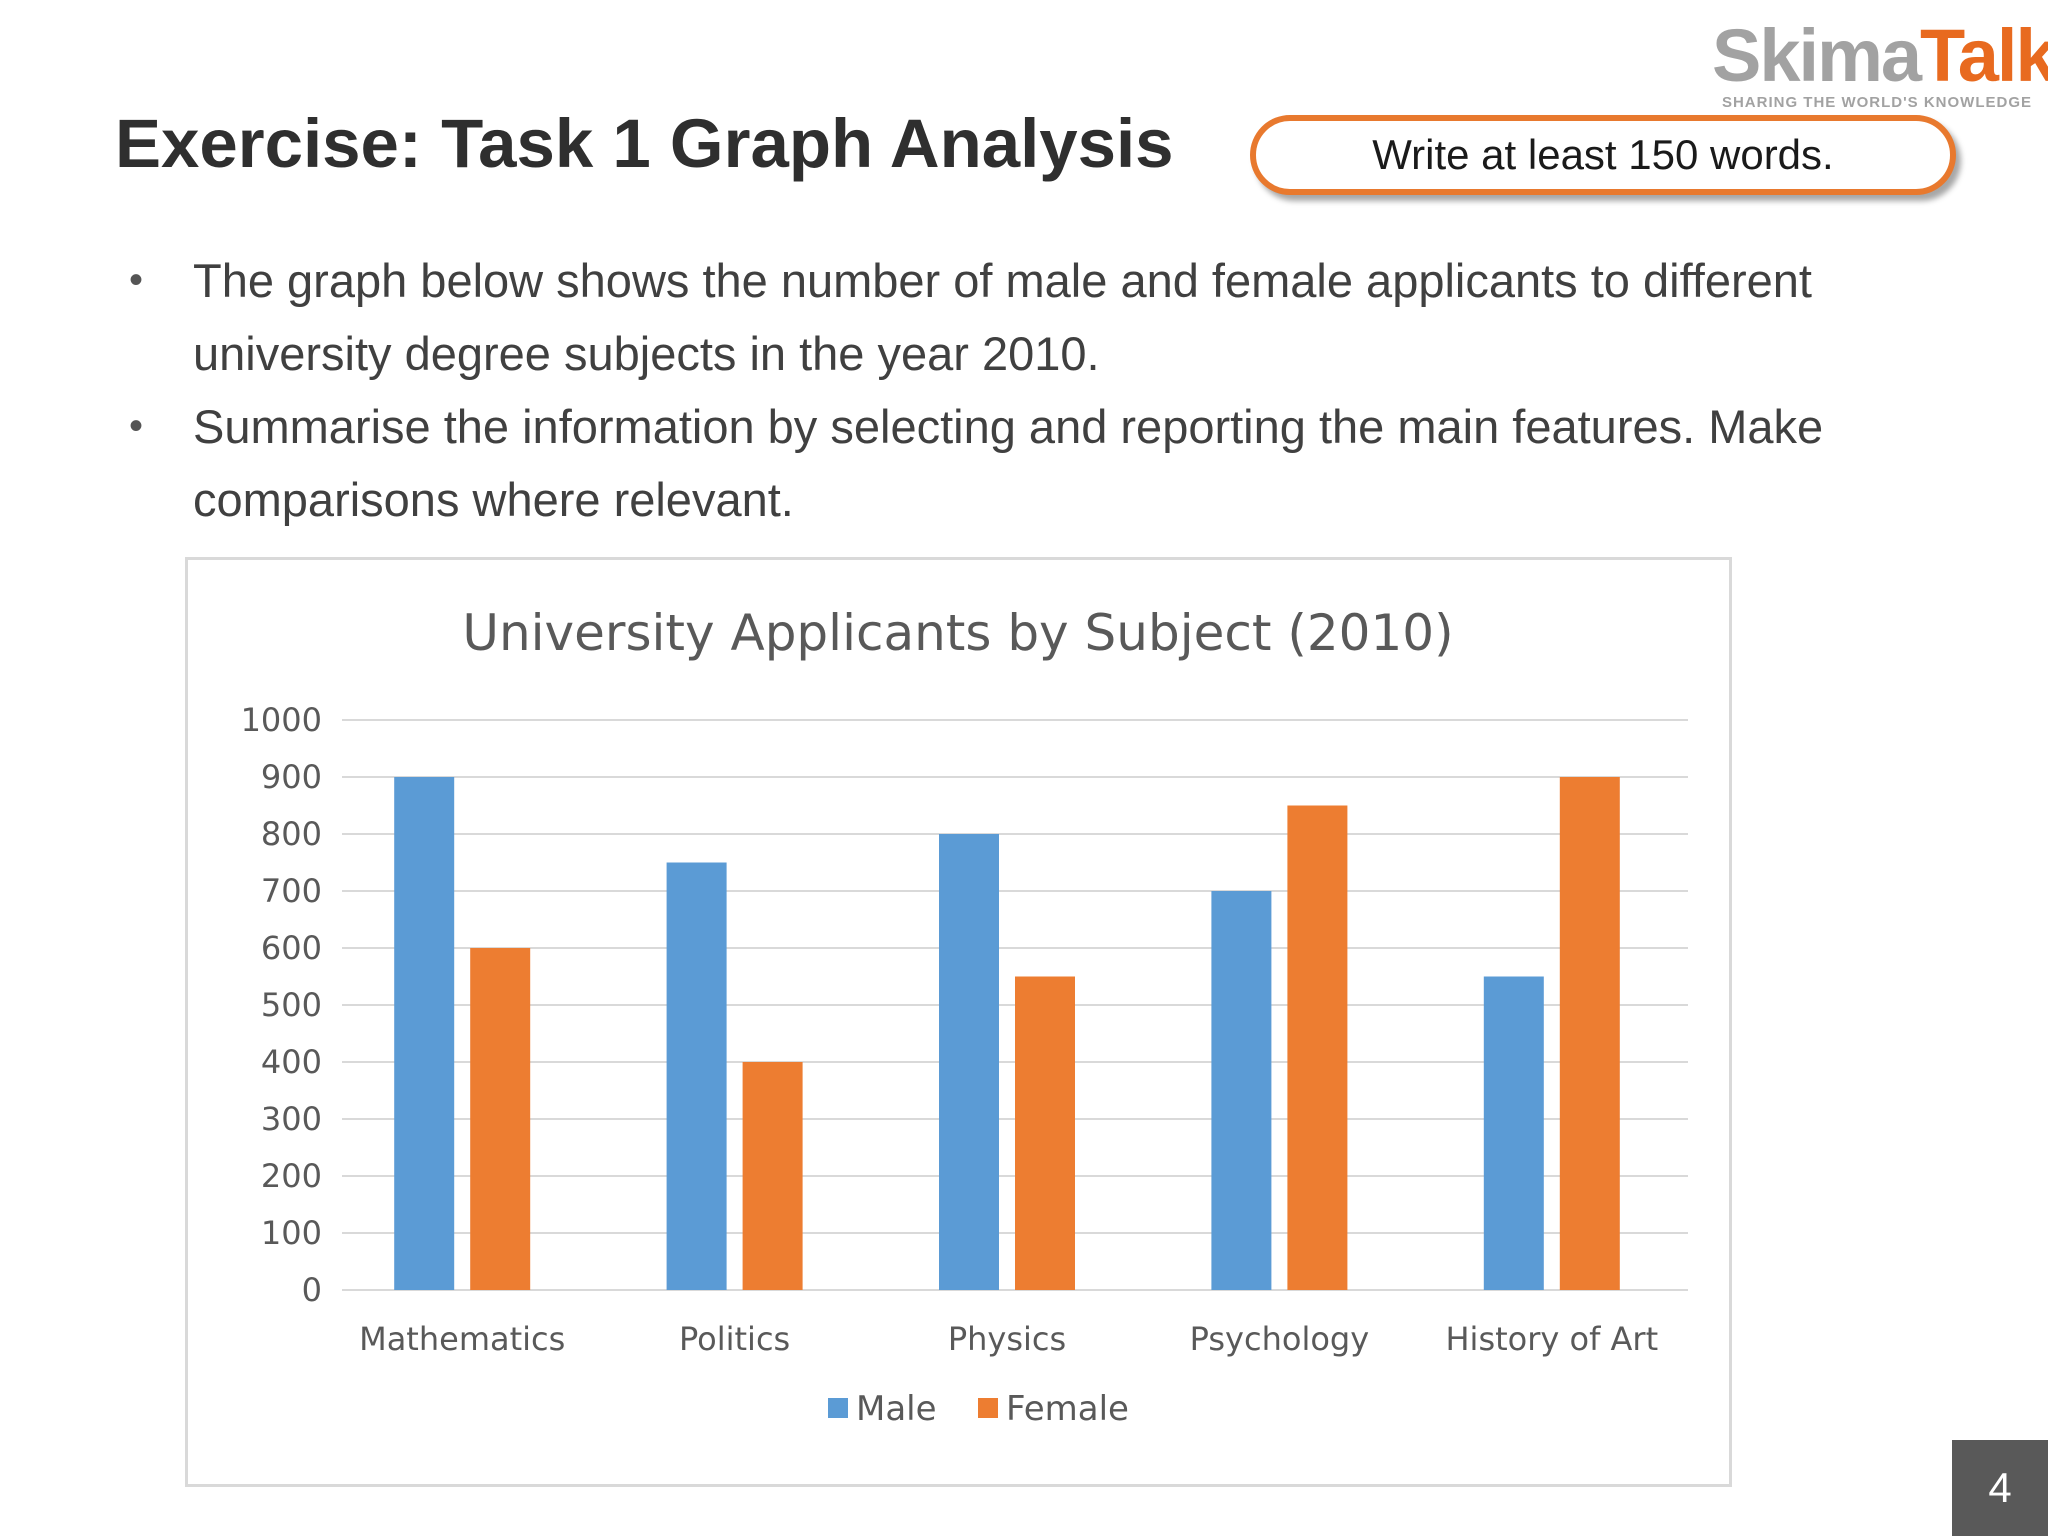 The image size is (2048, 1536). I want to click on y-axis-ticks: 0 100 200 300 400 500 600 700 800 900 1000, so click(281, 1005).